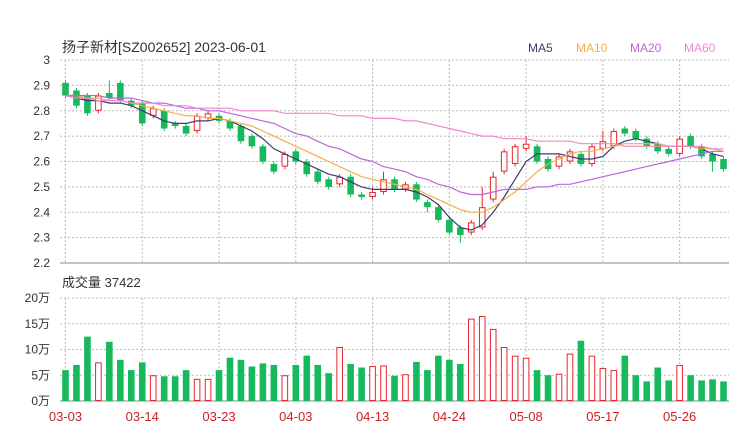 The width and height of the screenshot is (740, 440). Describe the element at coordinates (525, 416) in the screenshot. I see `x-tick-label: 05-08` at that location.